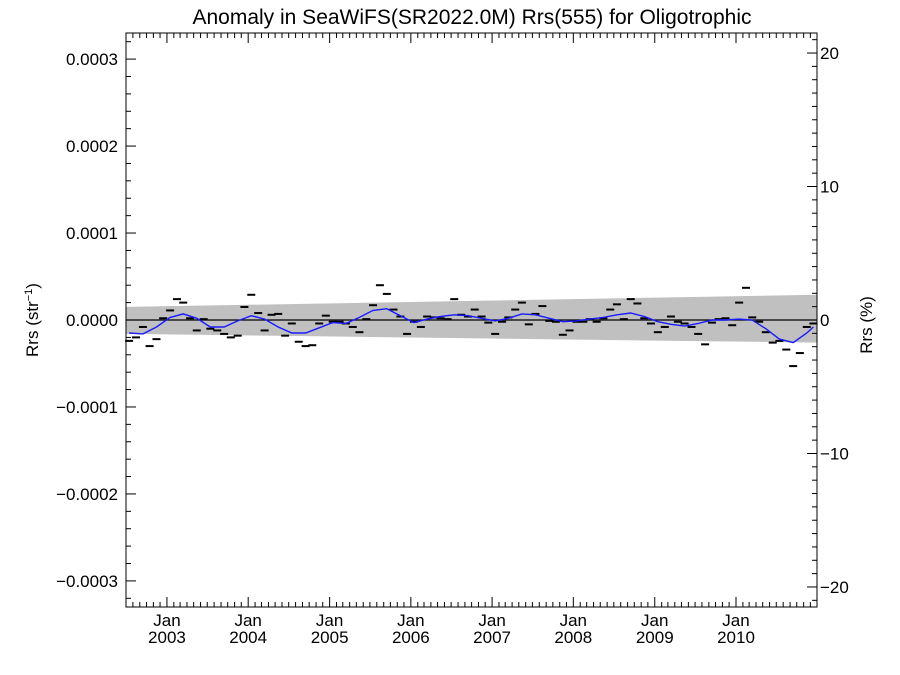 The height and width of the screenshot is (675, 900). What do you see at coordinates (87, 494) in the screenshot?
I see `left-tick-label: −0.0002` at bounding box center [87, 494].